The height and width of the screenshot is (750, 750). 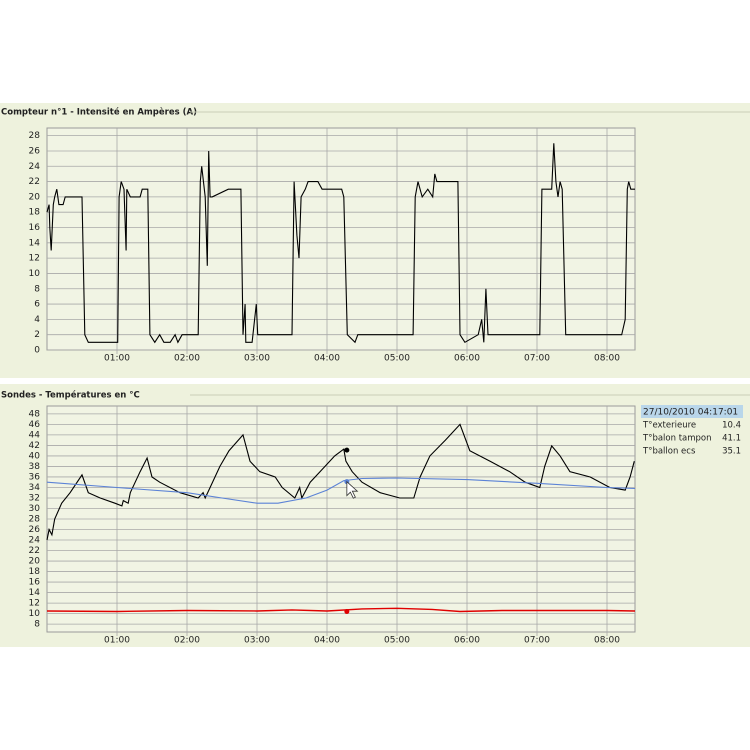 I want to click on tooltip-title: 27/10/2010 04:17:01, so click(x=690, y=413).